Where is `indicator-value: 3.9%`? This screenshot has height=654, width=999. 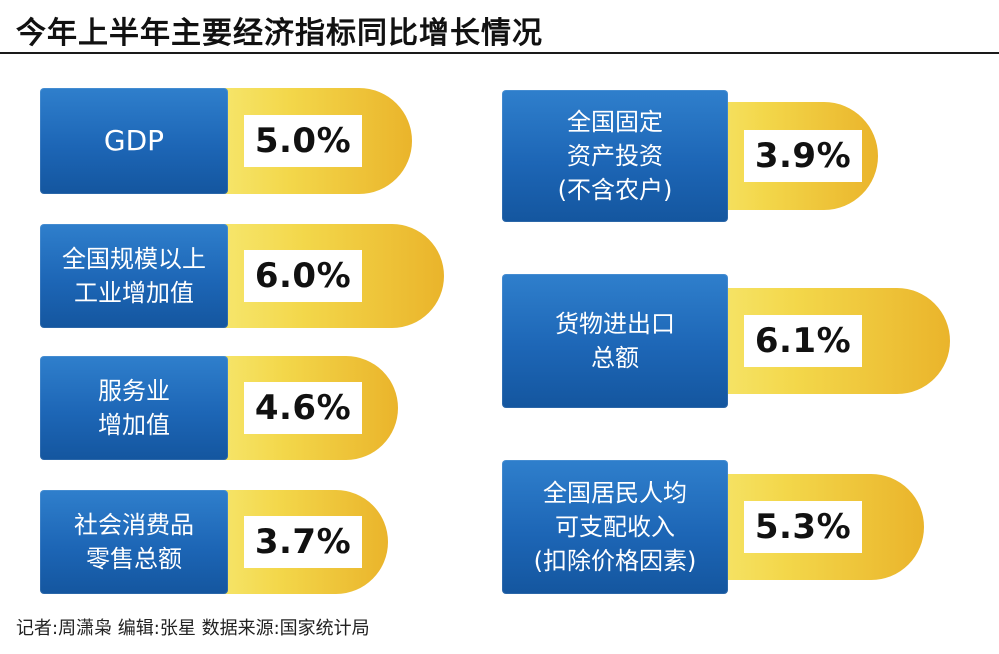
indicator-value: 3.9% is located at coordinates (803, 156).